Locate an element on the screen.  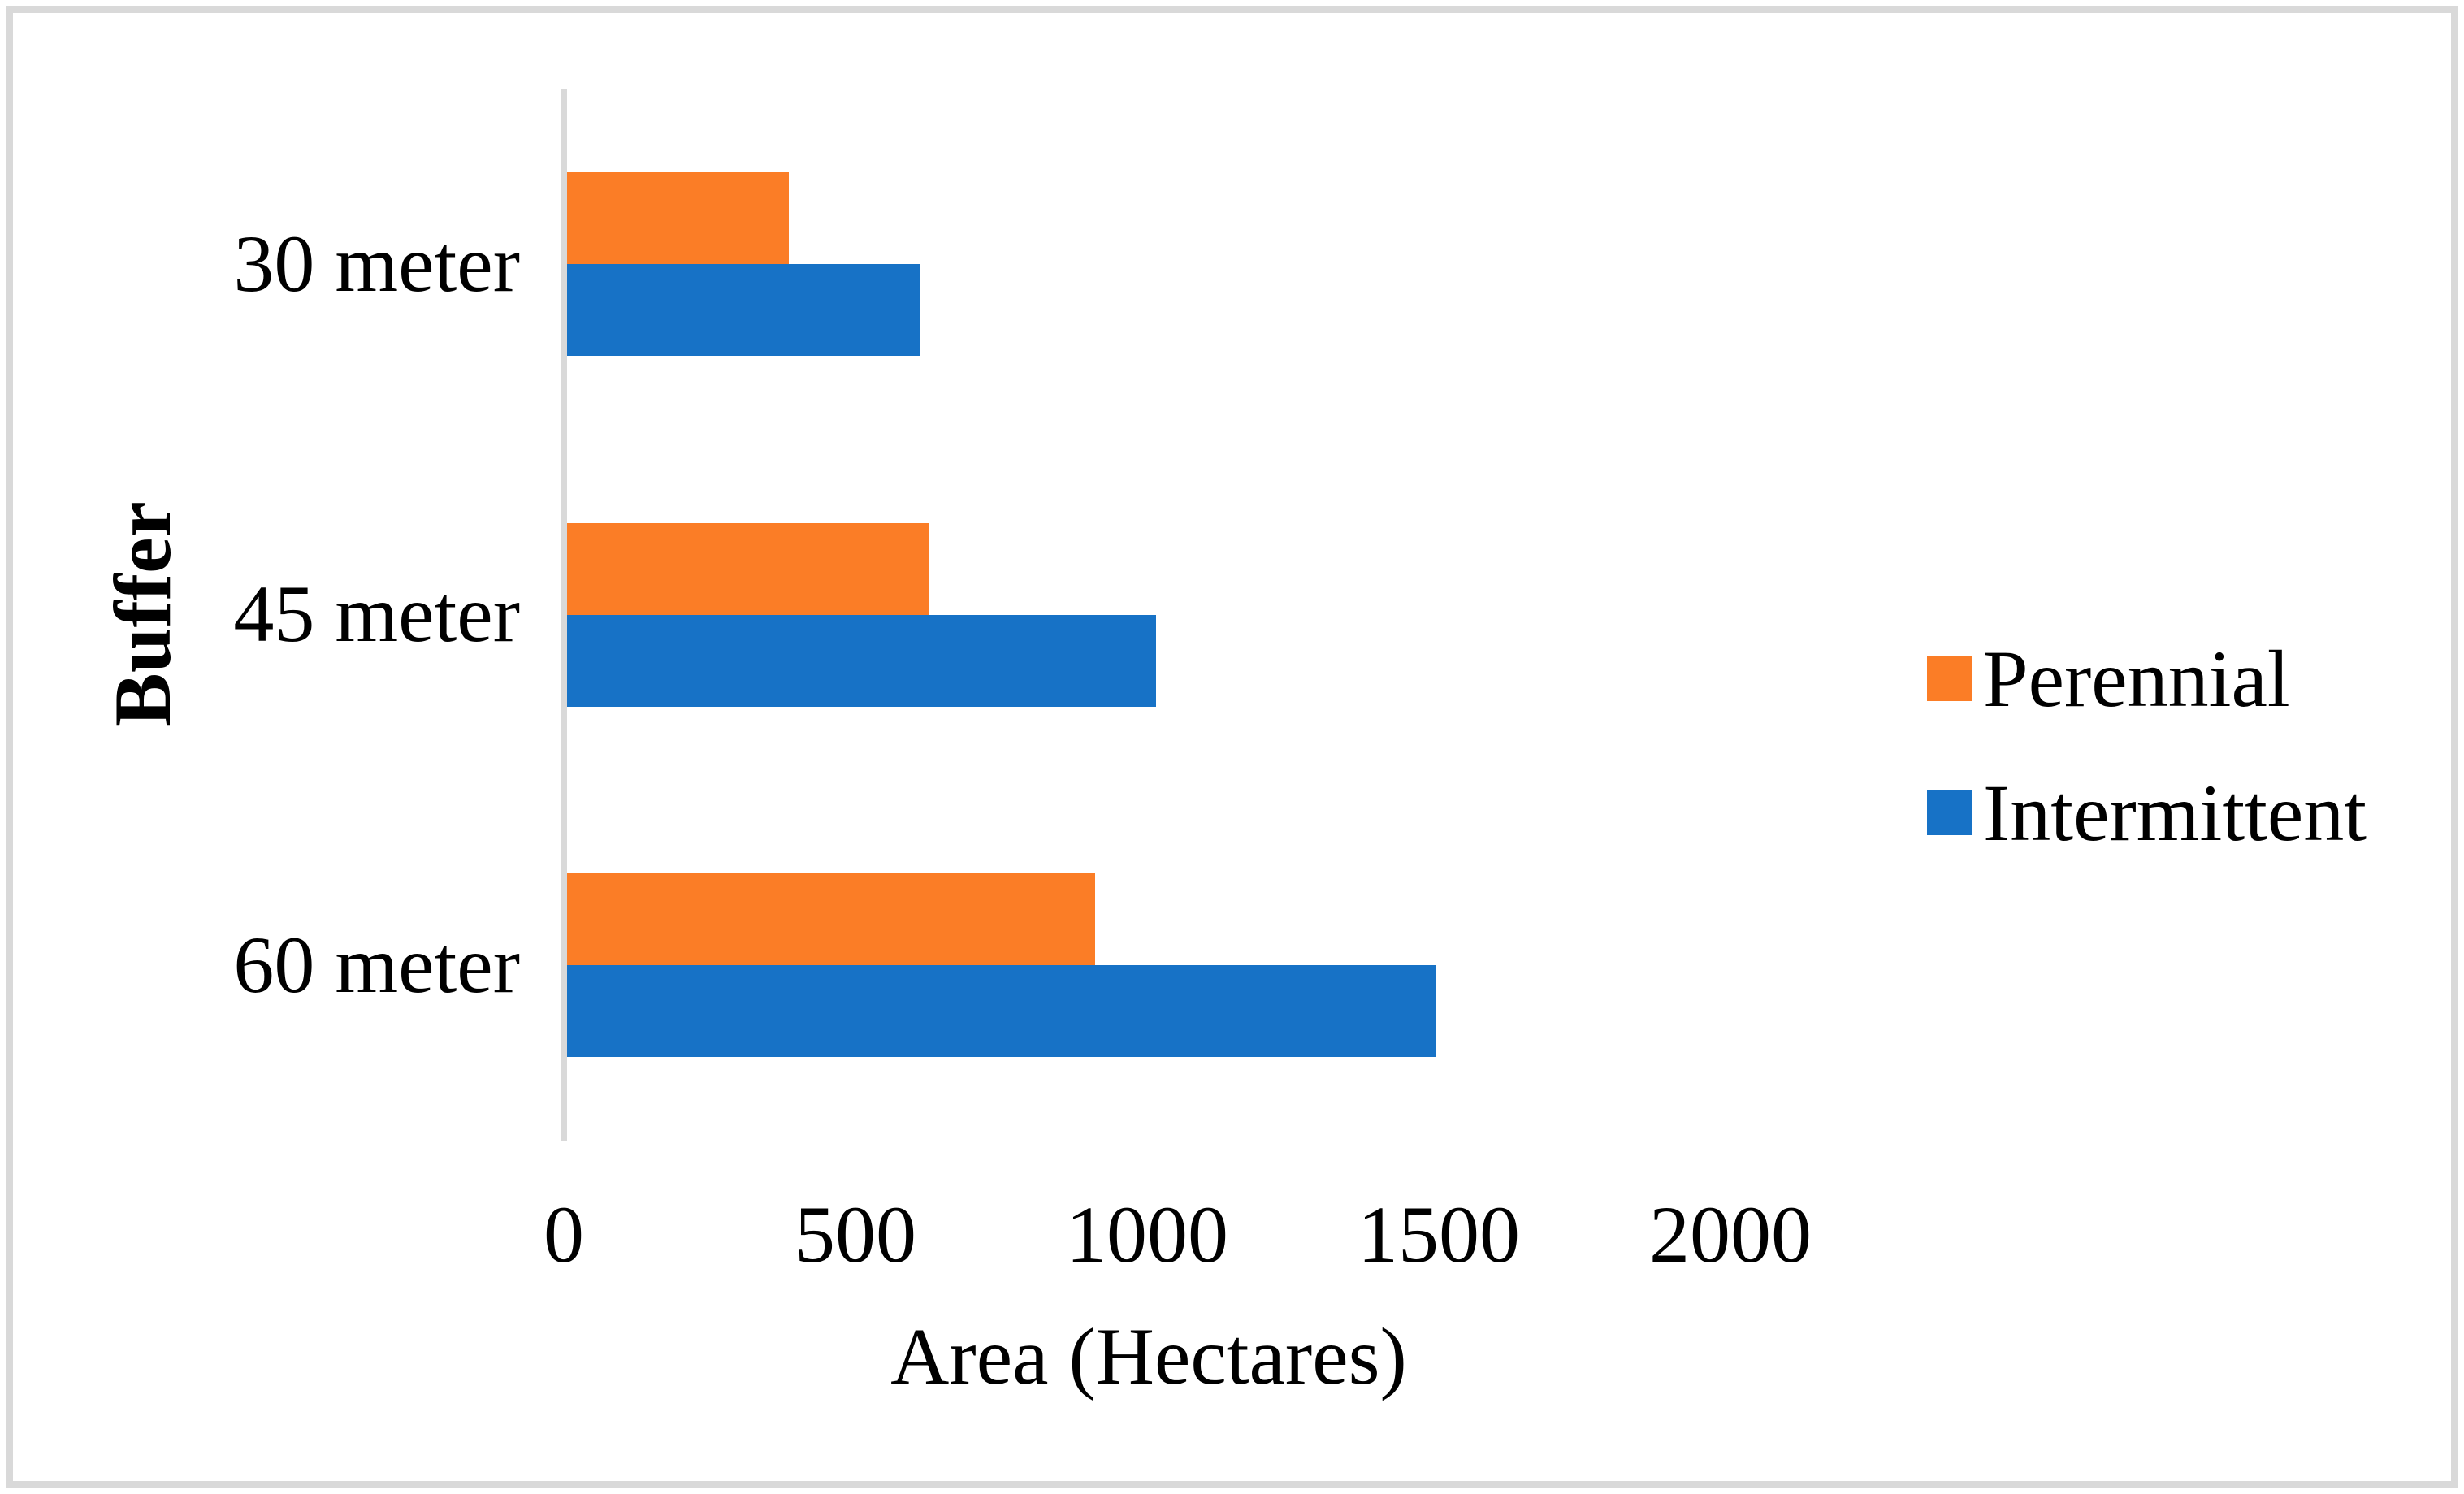
x-tick-label-2000: 2000 is located at coordinates (1730, 1234).